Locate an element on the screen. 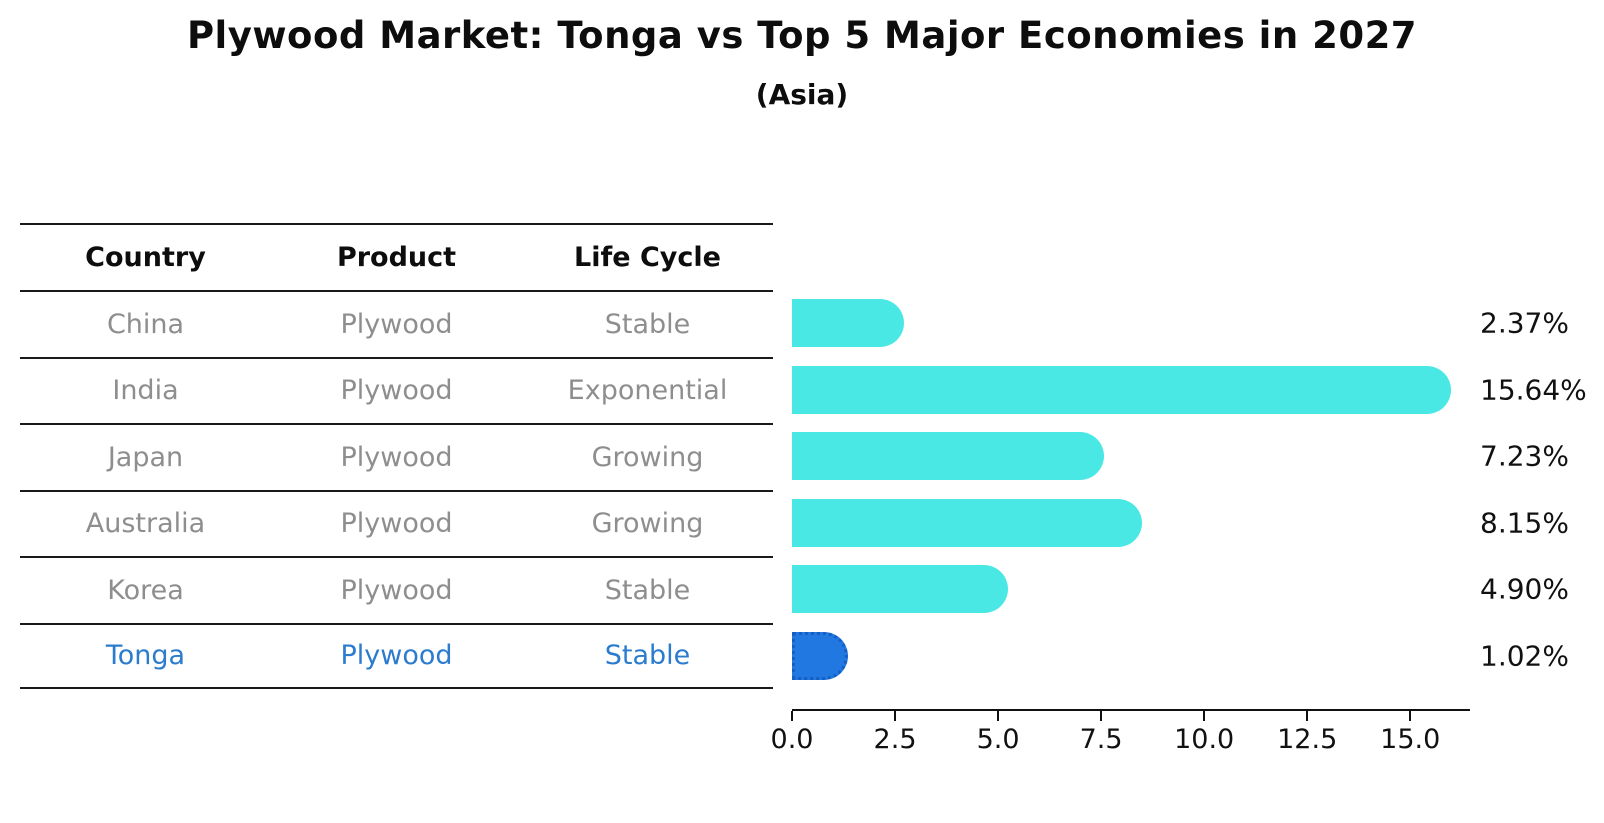 This screenshot has height=823, width=1604. column-header-life-cycle: Life Cycle is located at coordinates (647, 257).